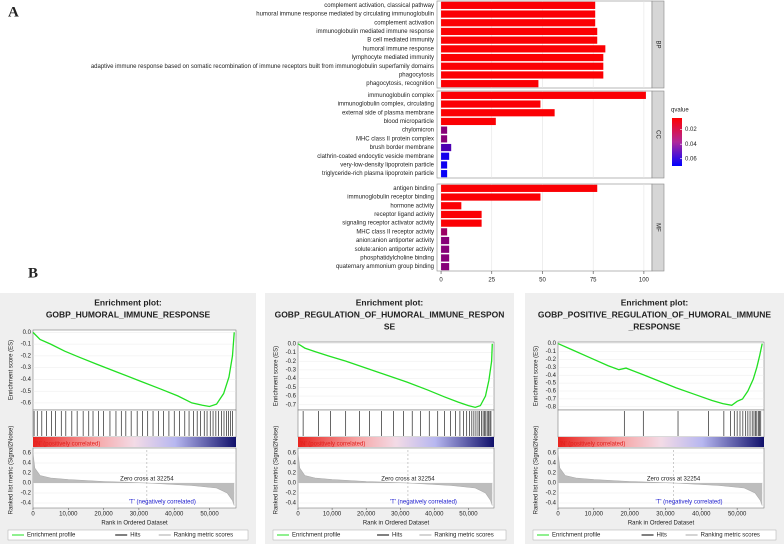 The width and height of the screenshot is (784, 544). I want to click on category-label: external side of plasma membrane, so click(388, 113).